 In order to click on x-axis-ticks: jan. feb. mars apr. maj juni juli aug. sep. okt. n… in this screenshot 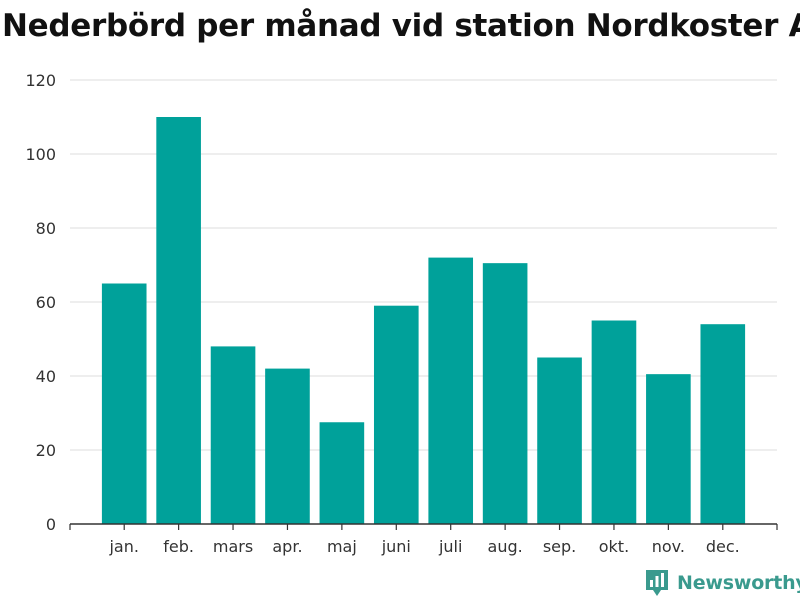, I will do `click(423, 540)`.